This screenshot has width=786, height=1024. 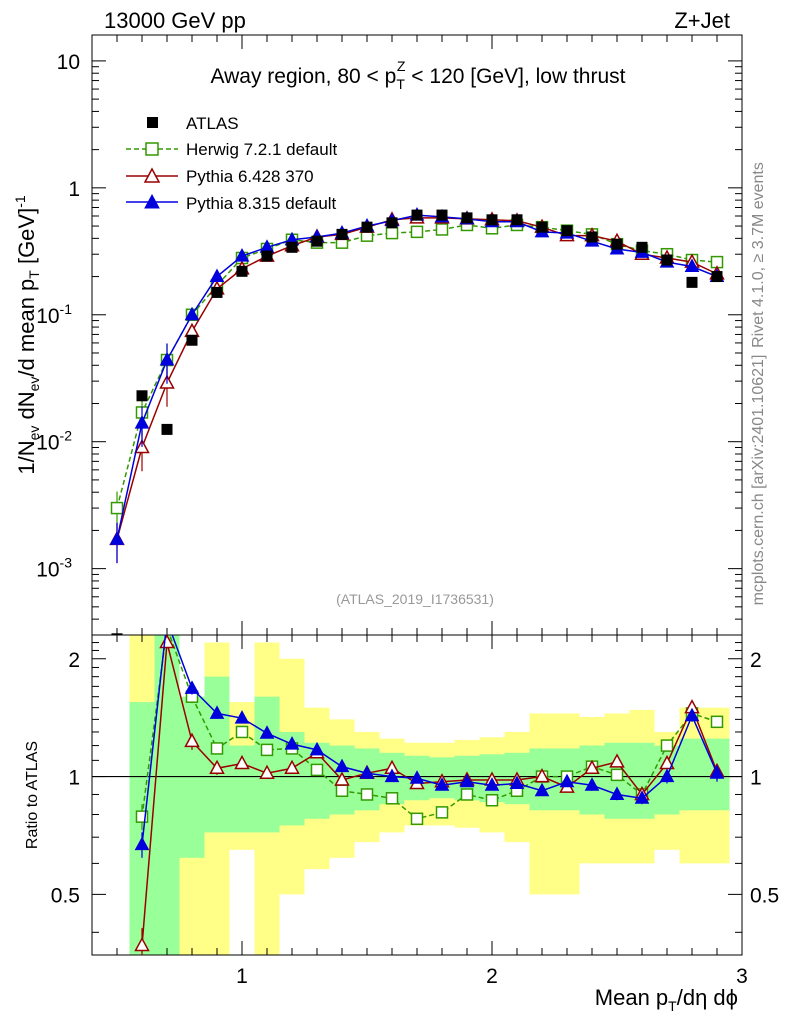 What do you see at coordinates (152, 122) in the screenshot?
I see `legend-atlas-marker` at bounding box center [152, 122].